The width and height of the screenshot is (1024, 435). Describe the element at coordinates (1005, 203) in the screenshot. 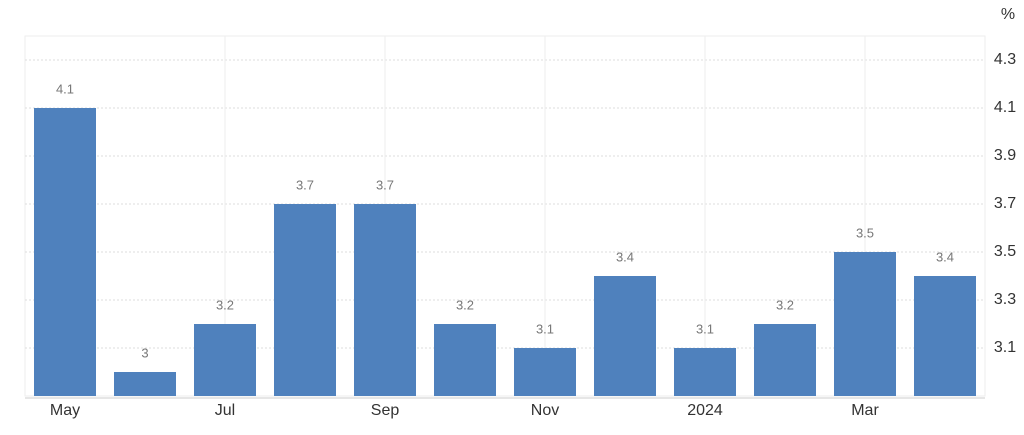

I see `y-tick-label: 3.7` at that location.